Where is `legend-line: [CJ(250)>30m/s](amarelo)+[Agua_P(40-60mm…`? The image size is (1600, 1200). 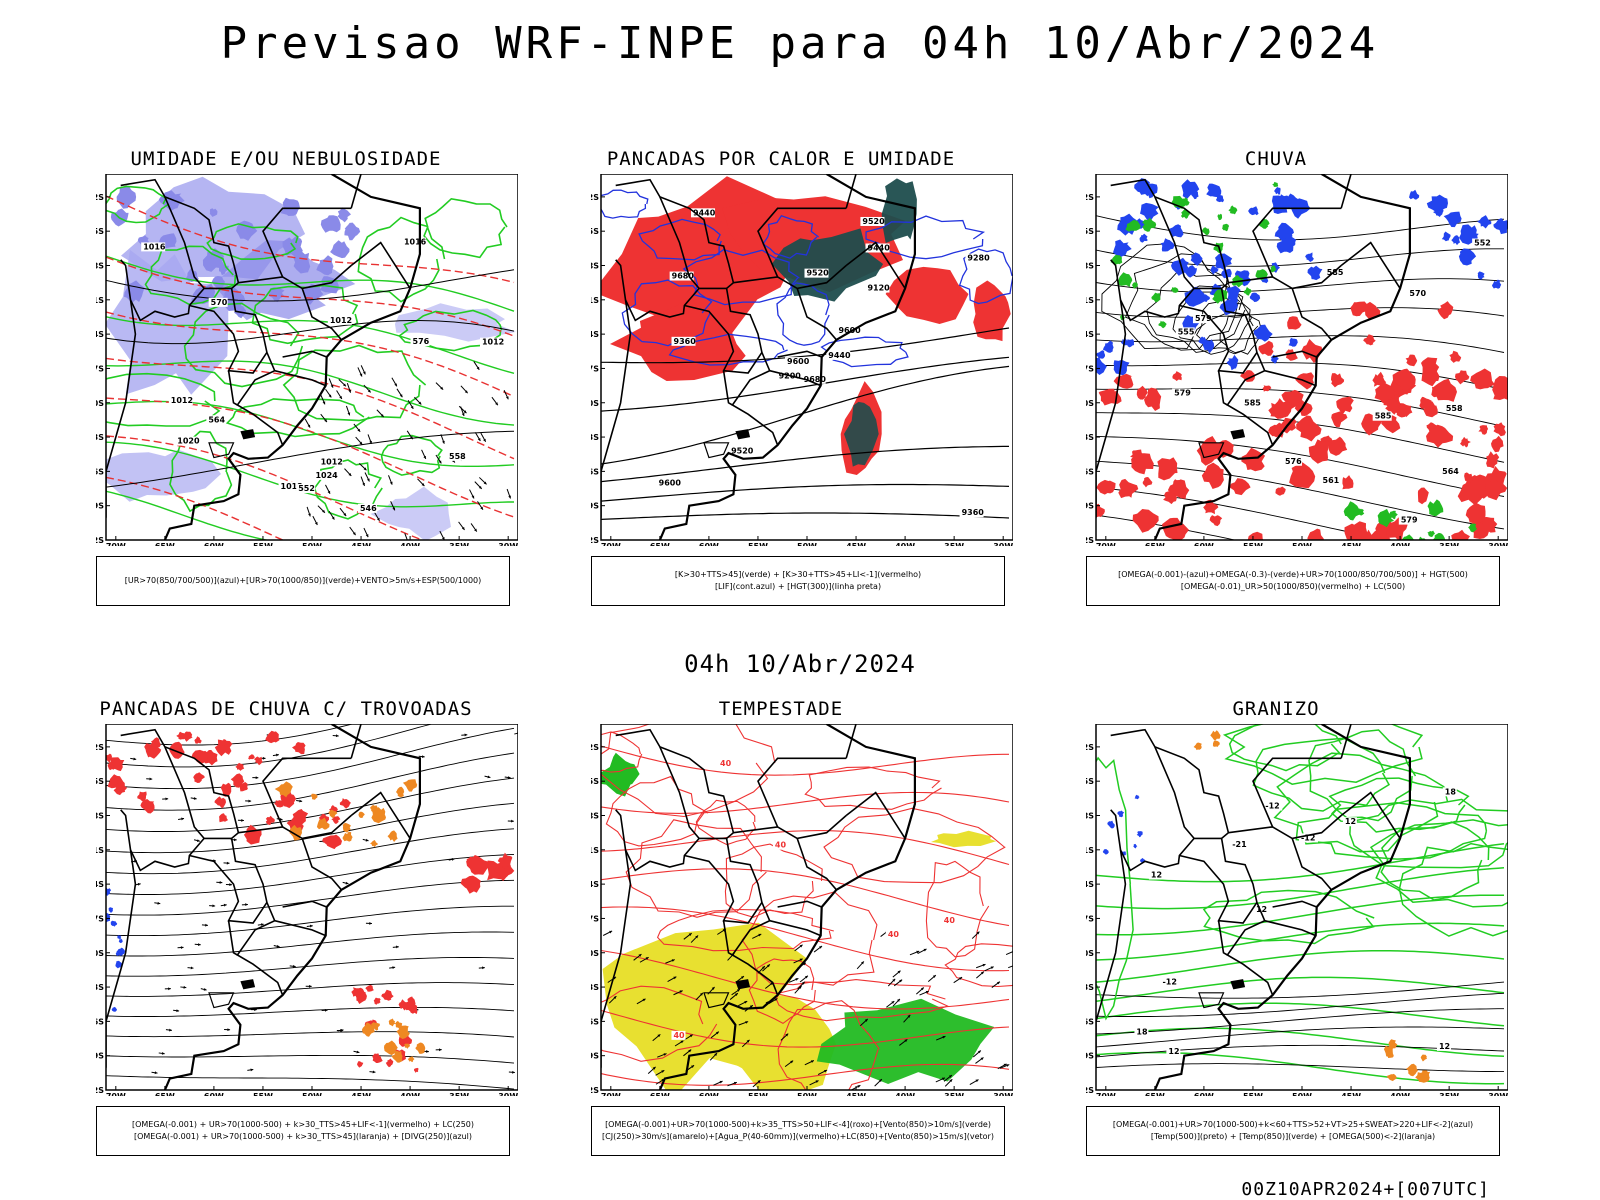
legend-line: [CJ(250)>30m/s](amarelo)+[Agua_P(40-60mm… is located at coordinates (798, 1136).